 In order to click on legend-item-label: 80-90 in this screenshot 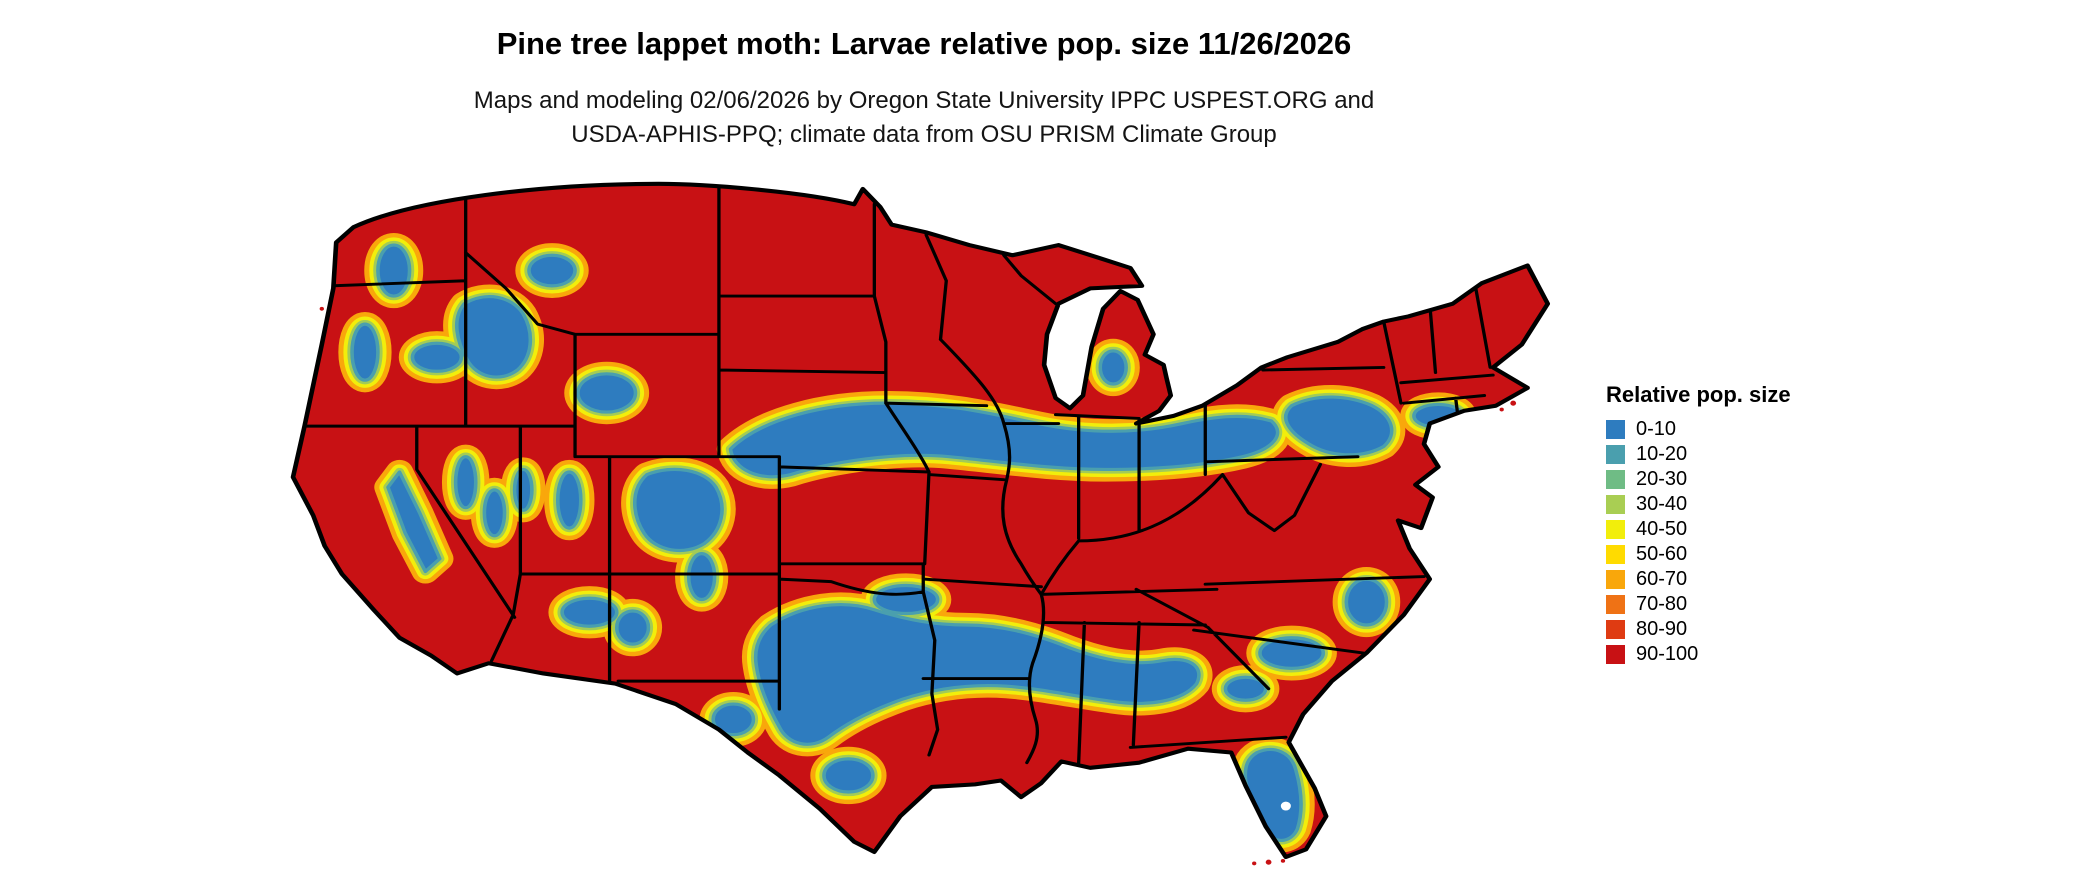, I will do `click(1662, 629)`.